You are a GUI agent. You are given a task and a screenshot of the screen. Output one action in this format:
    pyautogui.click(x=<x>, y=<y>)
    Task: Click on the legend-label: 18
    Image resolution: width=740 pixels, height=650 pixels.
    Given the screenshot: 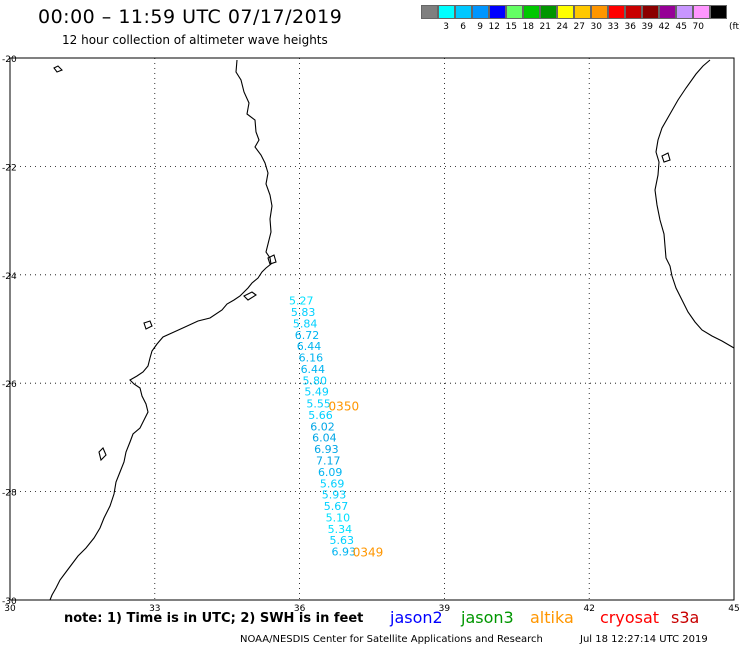 What is the action you would take?
    pyautogui.click(x=528, y=27)
    